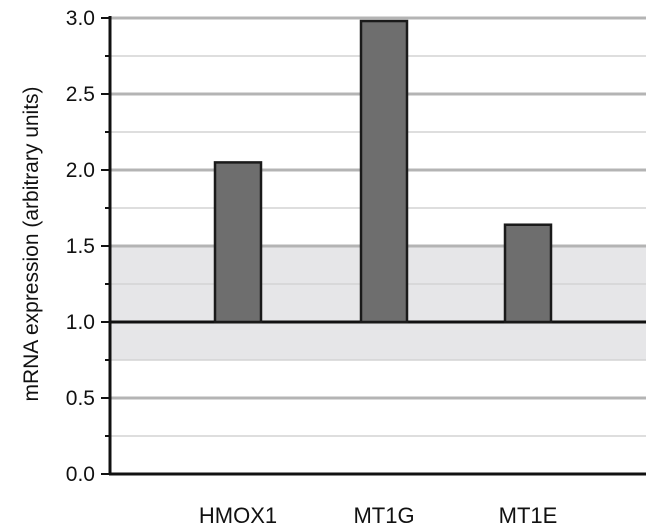 The height and width of the screenshot is (529, 646). I want to click on bar-hmox1, so click(238, 242).